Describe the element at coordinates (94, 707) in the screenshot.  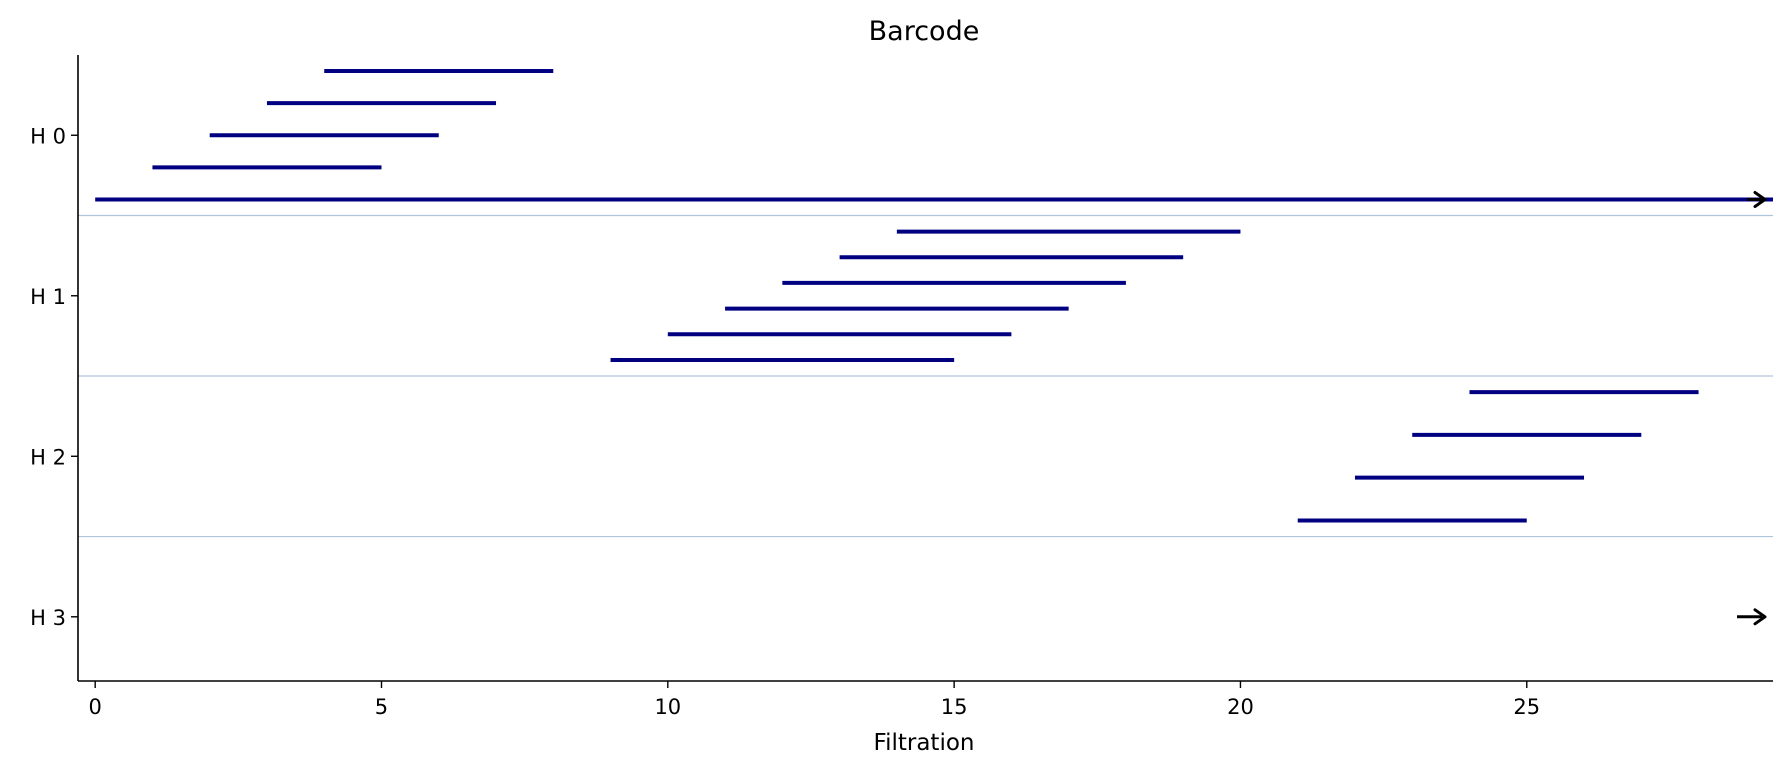
I see `x-tick-label: 0` at that location.